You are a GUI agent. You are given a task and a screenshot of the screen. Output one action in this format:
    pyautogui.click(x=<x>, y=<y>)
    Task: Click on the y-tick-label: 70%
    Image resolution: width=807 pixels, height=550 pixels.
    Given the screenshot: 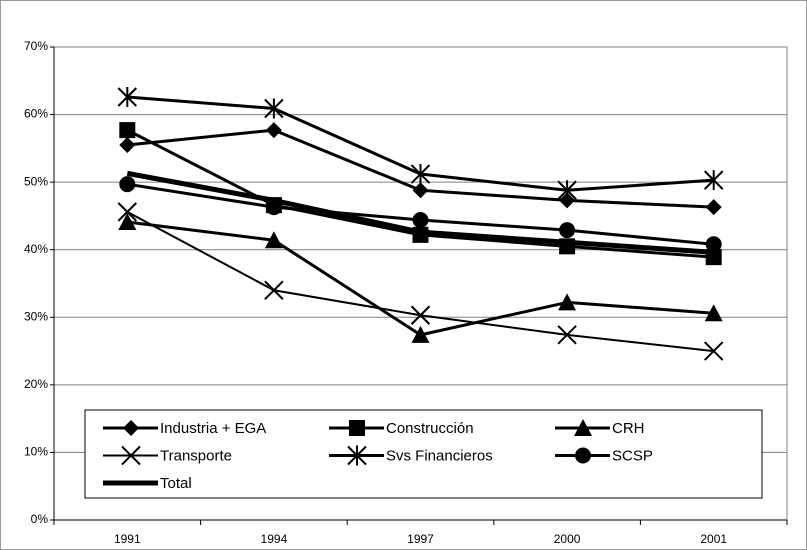 What is the action you would take?
    pyautogui.click(x=36, y=46)
    